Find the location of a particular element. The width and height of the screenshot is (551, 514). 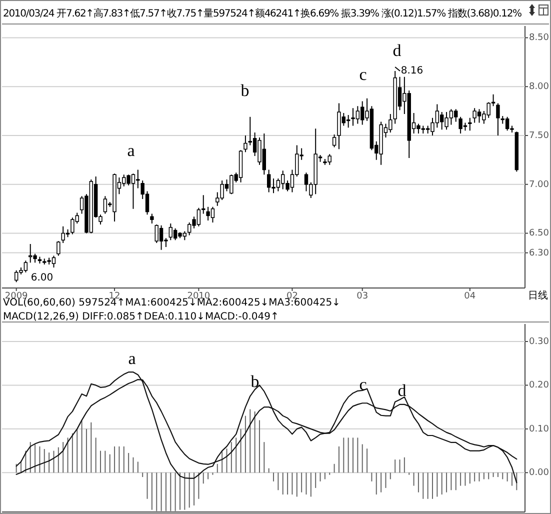

chart-subtitle: 2010/03/24 开7.62↑高7.83↑低7.57↑收7.75↑量597524↑额46241↑换6.69% 振3.39% 涨(0.12)1.57% 指数(3.68)0.12% is located at coordinates (262, 14).